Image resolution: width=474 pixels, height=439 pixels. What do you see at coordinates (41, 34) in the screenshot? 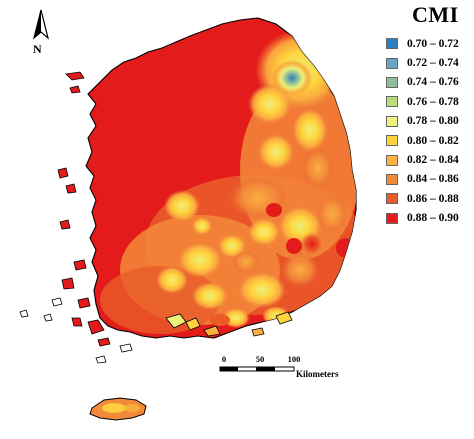
I see `north-arrow-icon` at bounding box center [41, 34].